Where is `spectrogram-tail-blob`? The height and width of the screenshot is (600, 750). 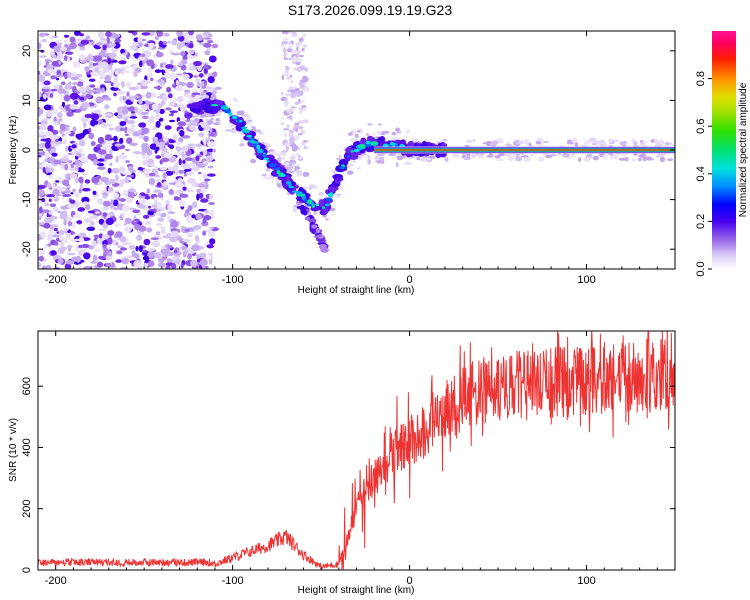 spectrogram-tail-blob is located at coordinates (305, 213).